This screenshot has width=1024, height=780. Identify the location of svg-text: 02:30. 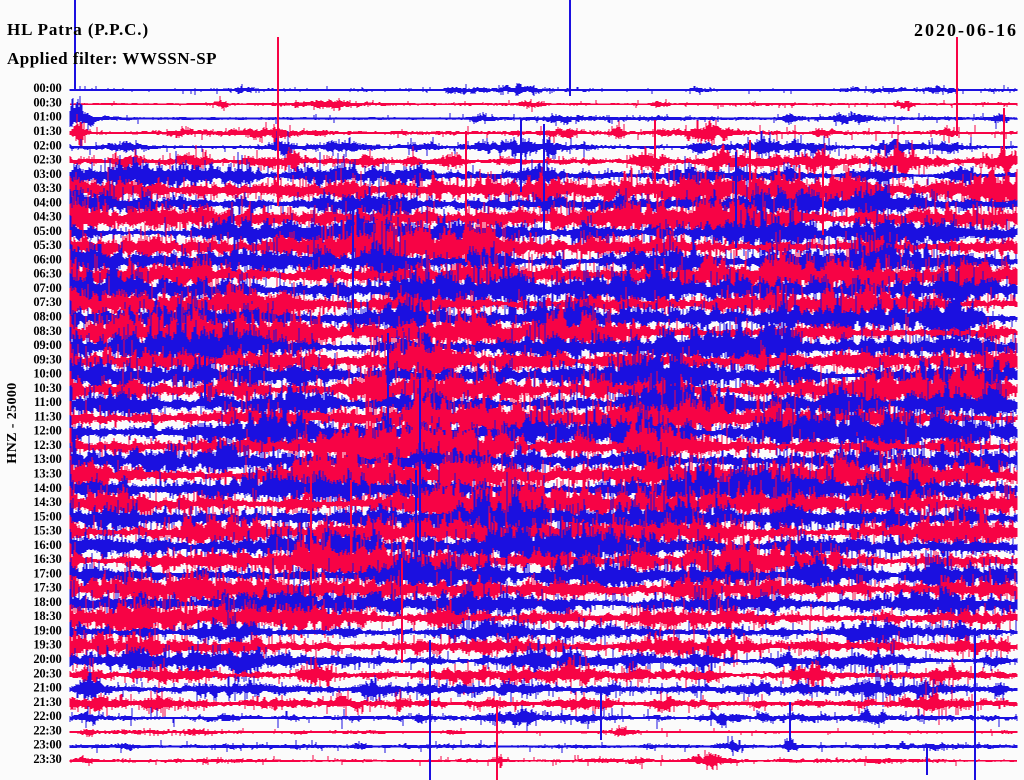
(47, 160).